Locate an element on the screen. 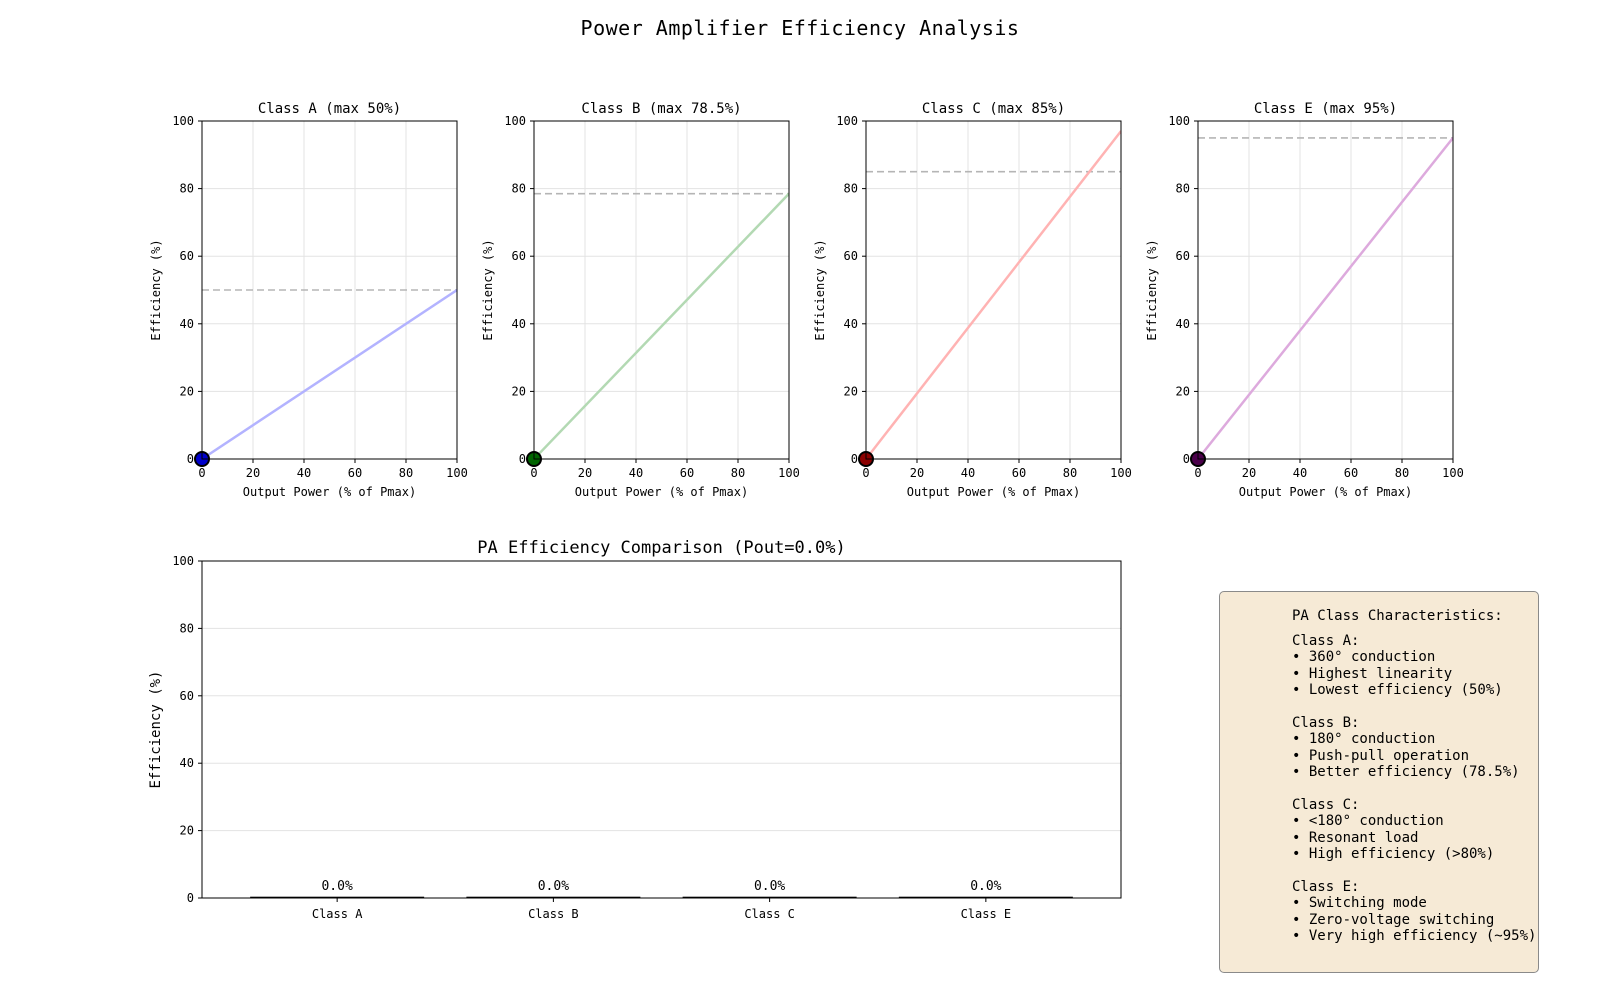 The width and height of the screenshot is (1600, 1000). subplot-3-ytick-label-2: 40 is located at coordinates (851, 324).